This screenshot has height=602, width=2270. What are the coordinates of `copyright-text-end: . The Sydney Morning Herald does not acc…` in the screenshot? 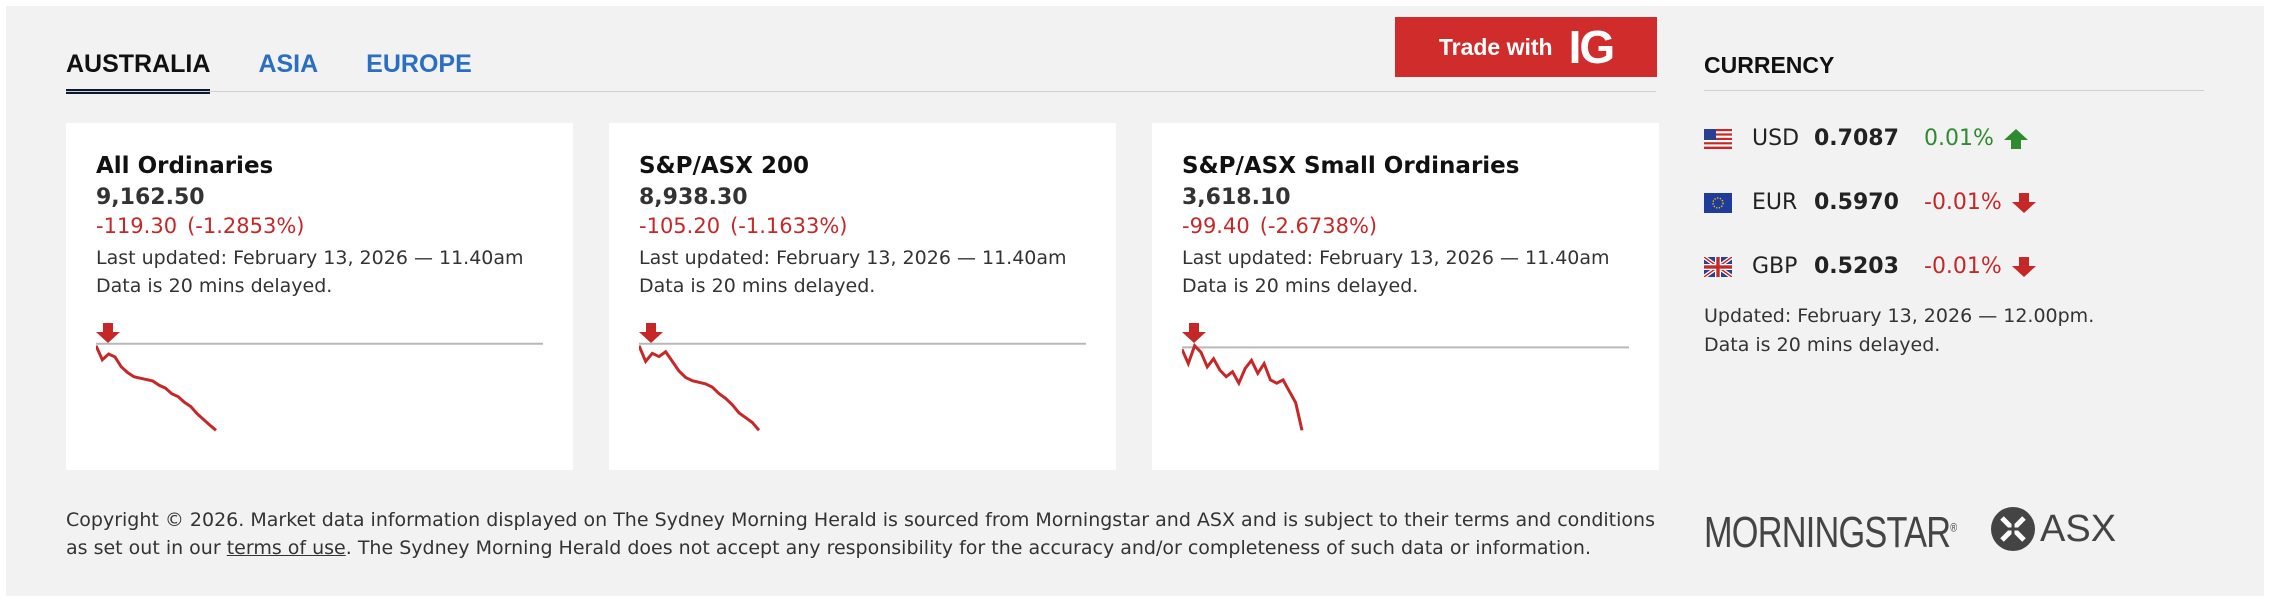 It's located at (968, 548).